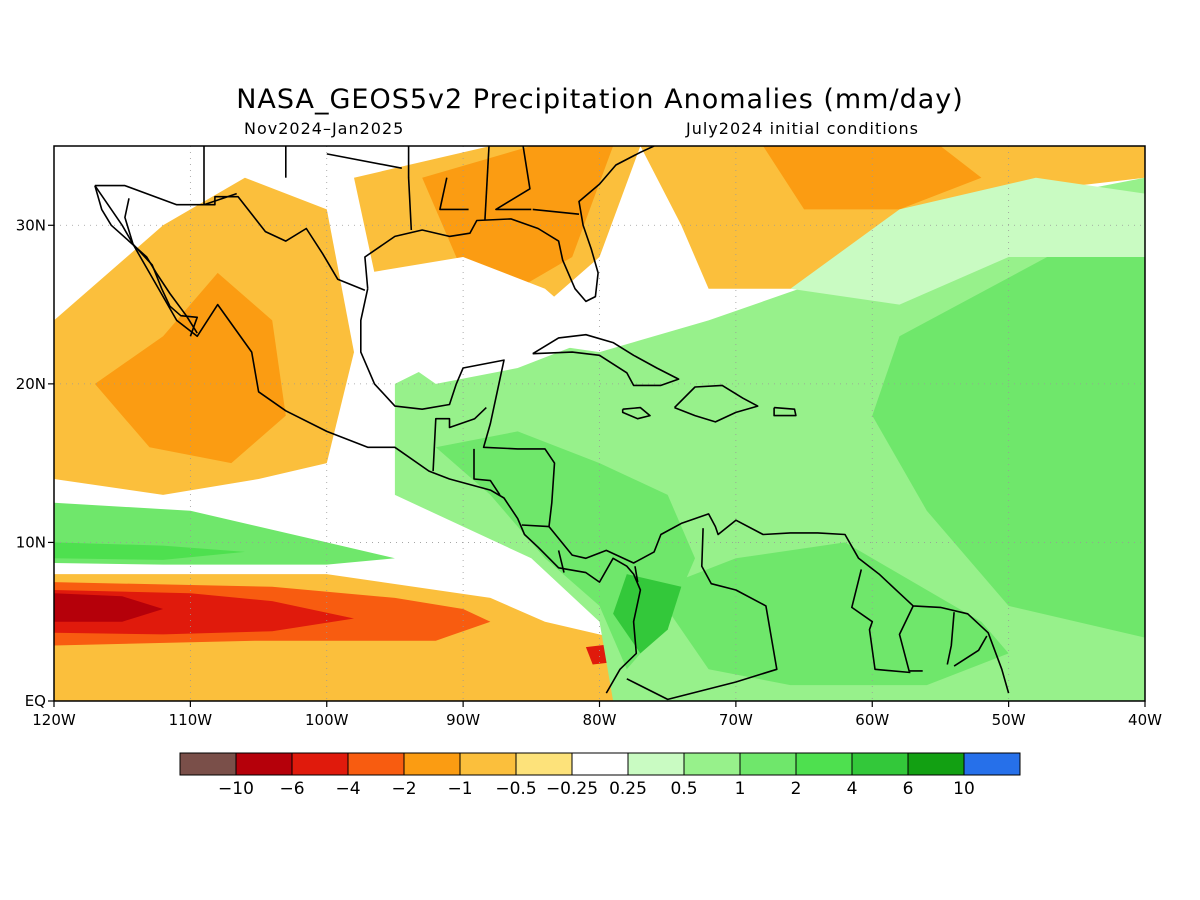 The height and width of the screenshot is (900, 1200). Describe the element at coordinates (35, 701) in the screenshot. I see `y-tick-label: EQ` at that location.